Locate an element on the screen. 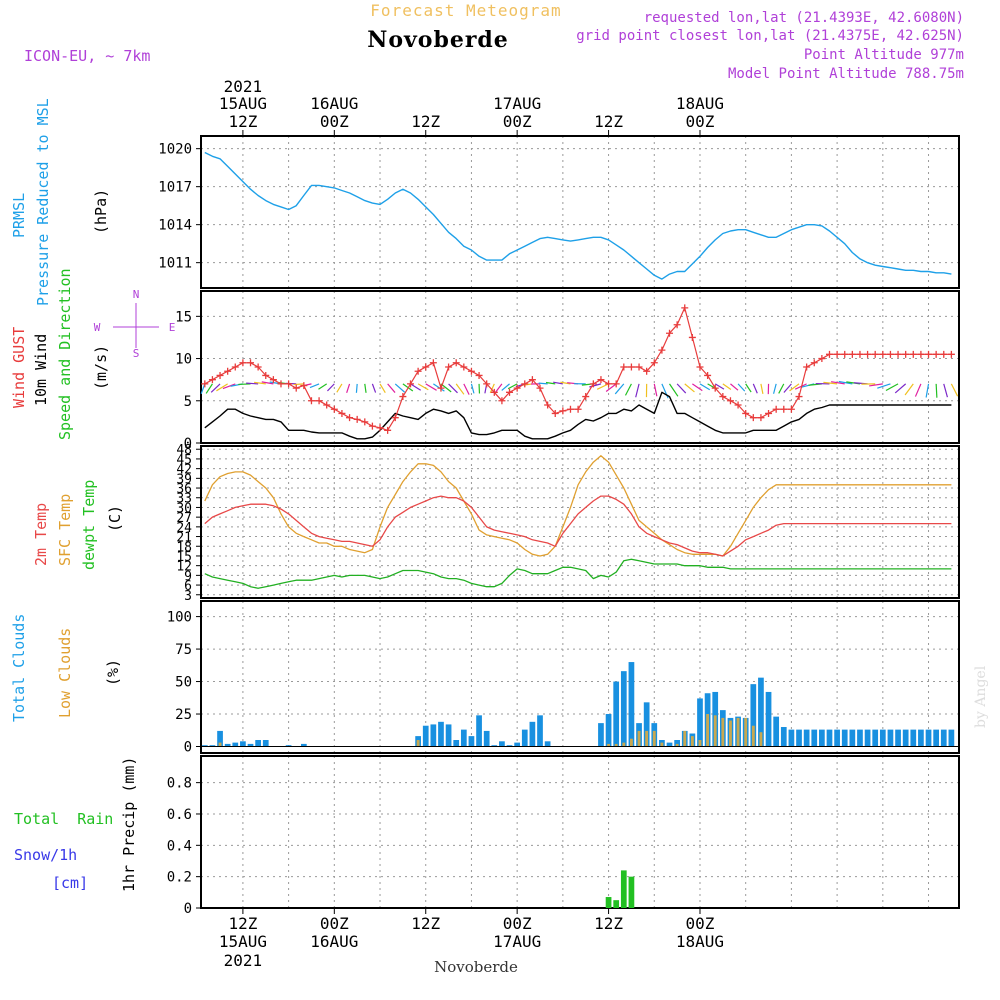  prmsl-unit: (hPa) is located at coordinates (101, 211).